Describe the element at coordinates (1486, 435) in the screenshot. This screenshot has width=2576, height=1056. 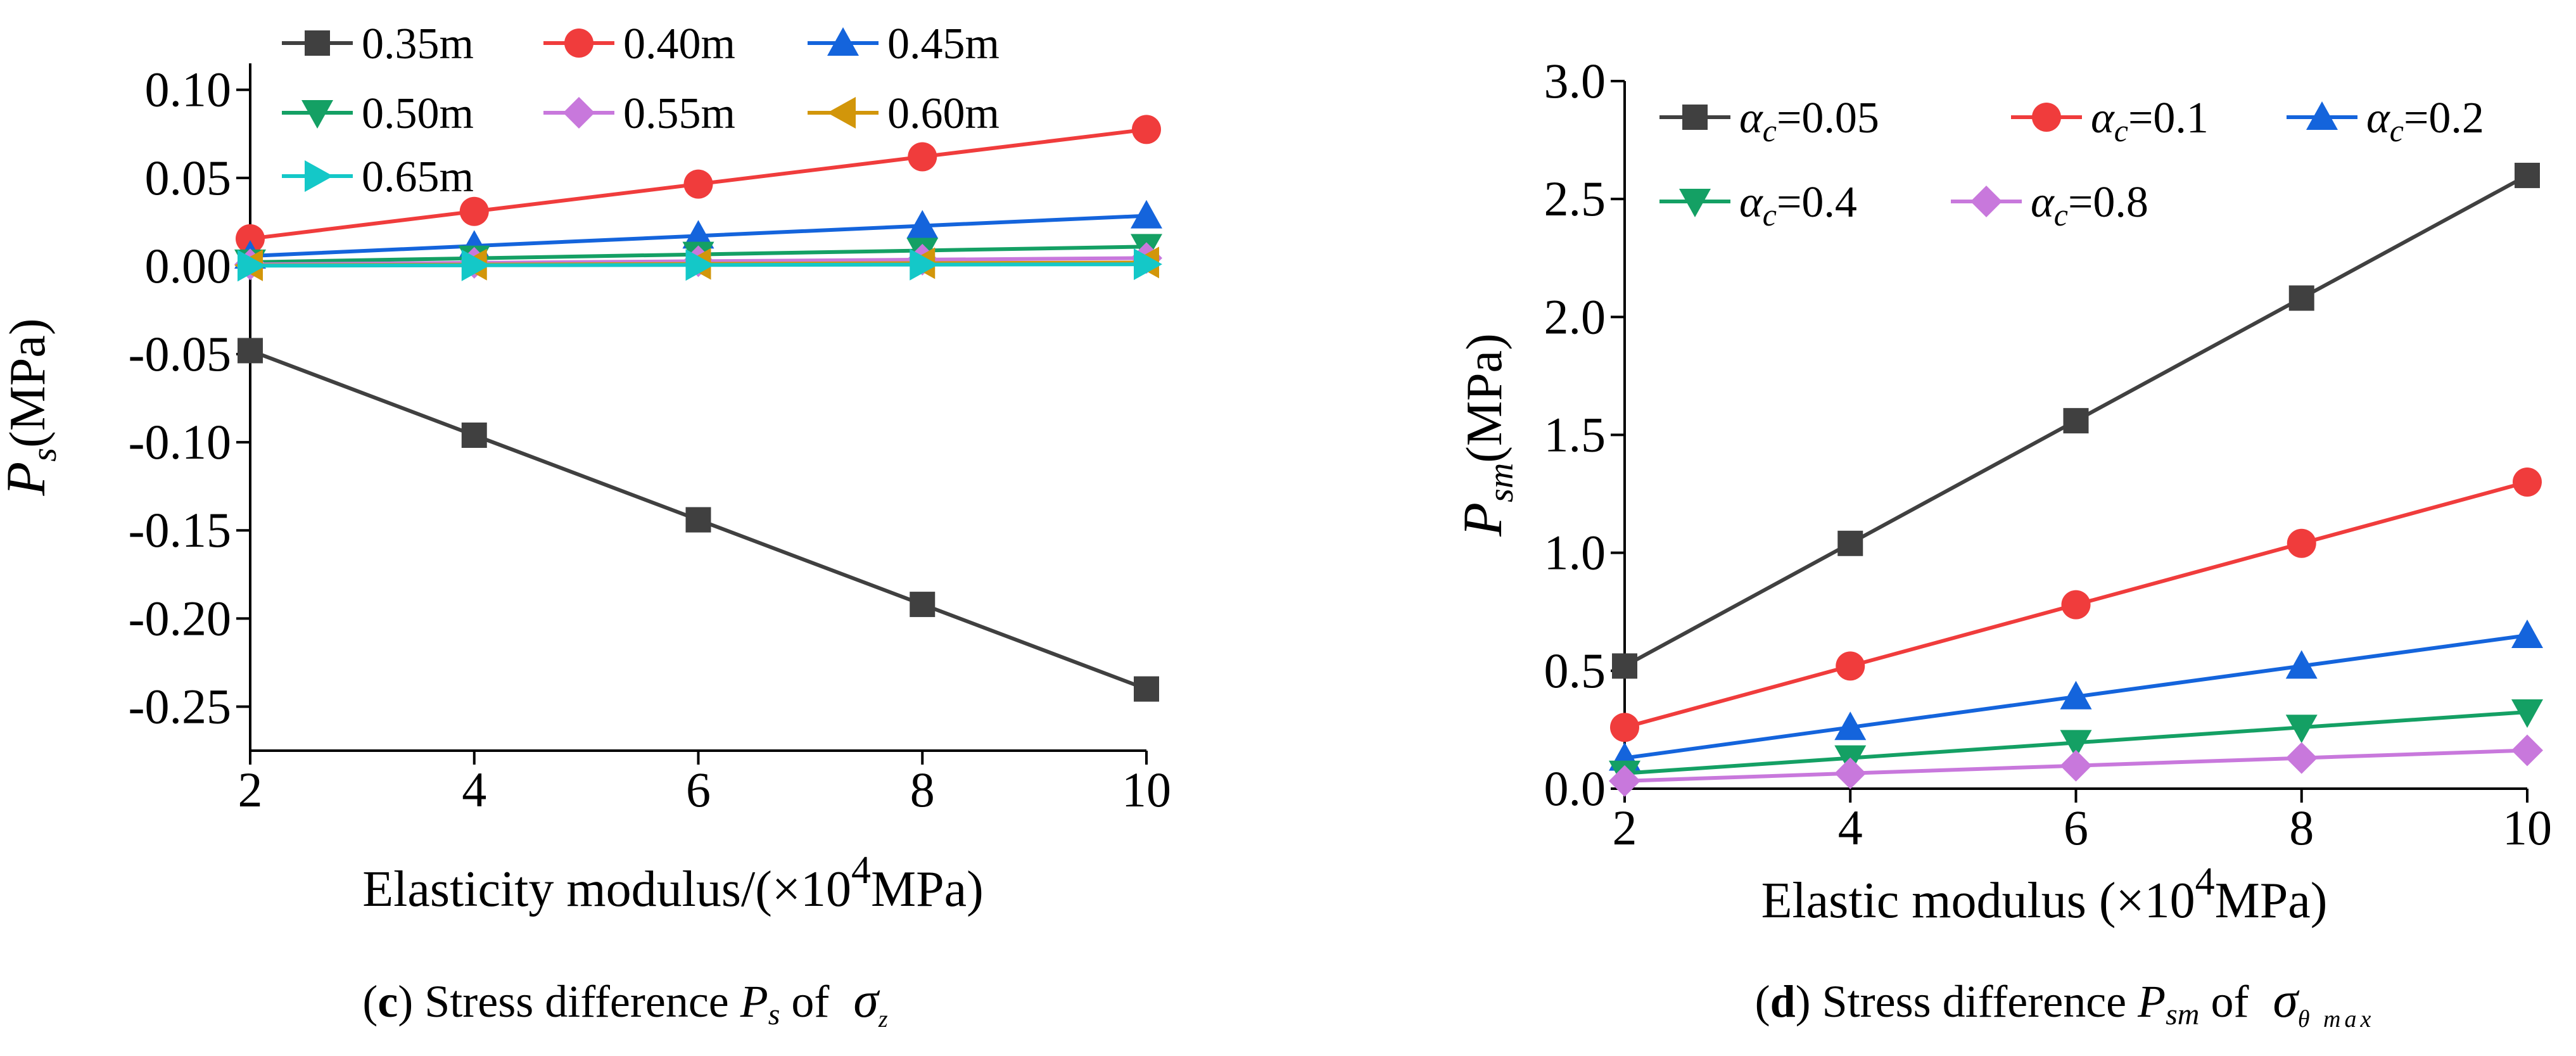
I see `y-axis-label: Psm(MPa)` at that location.